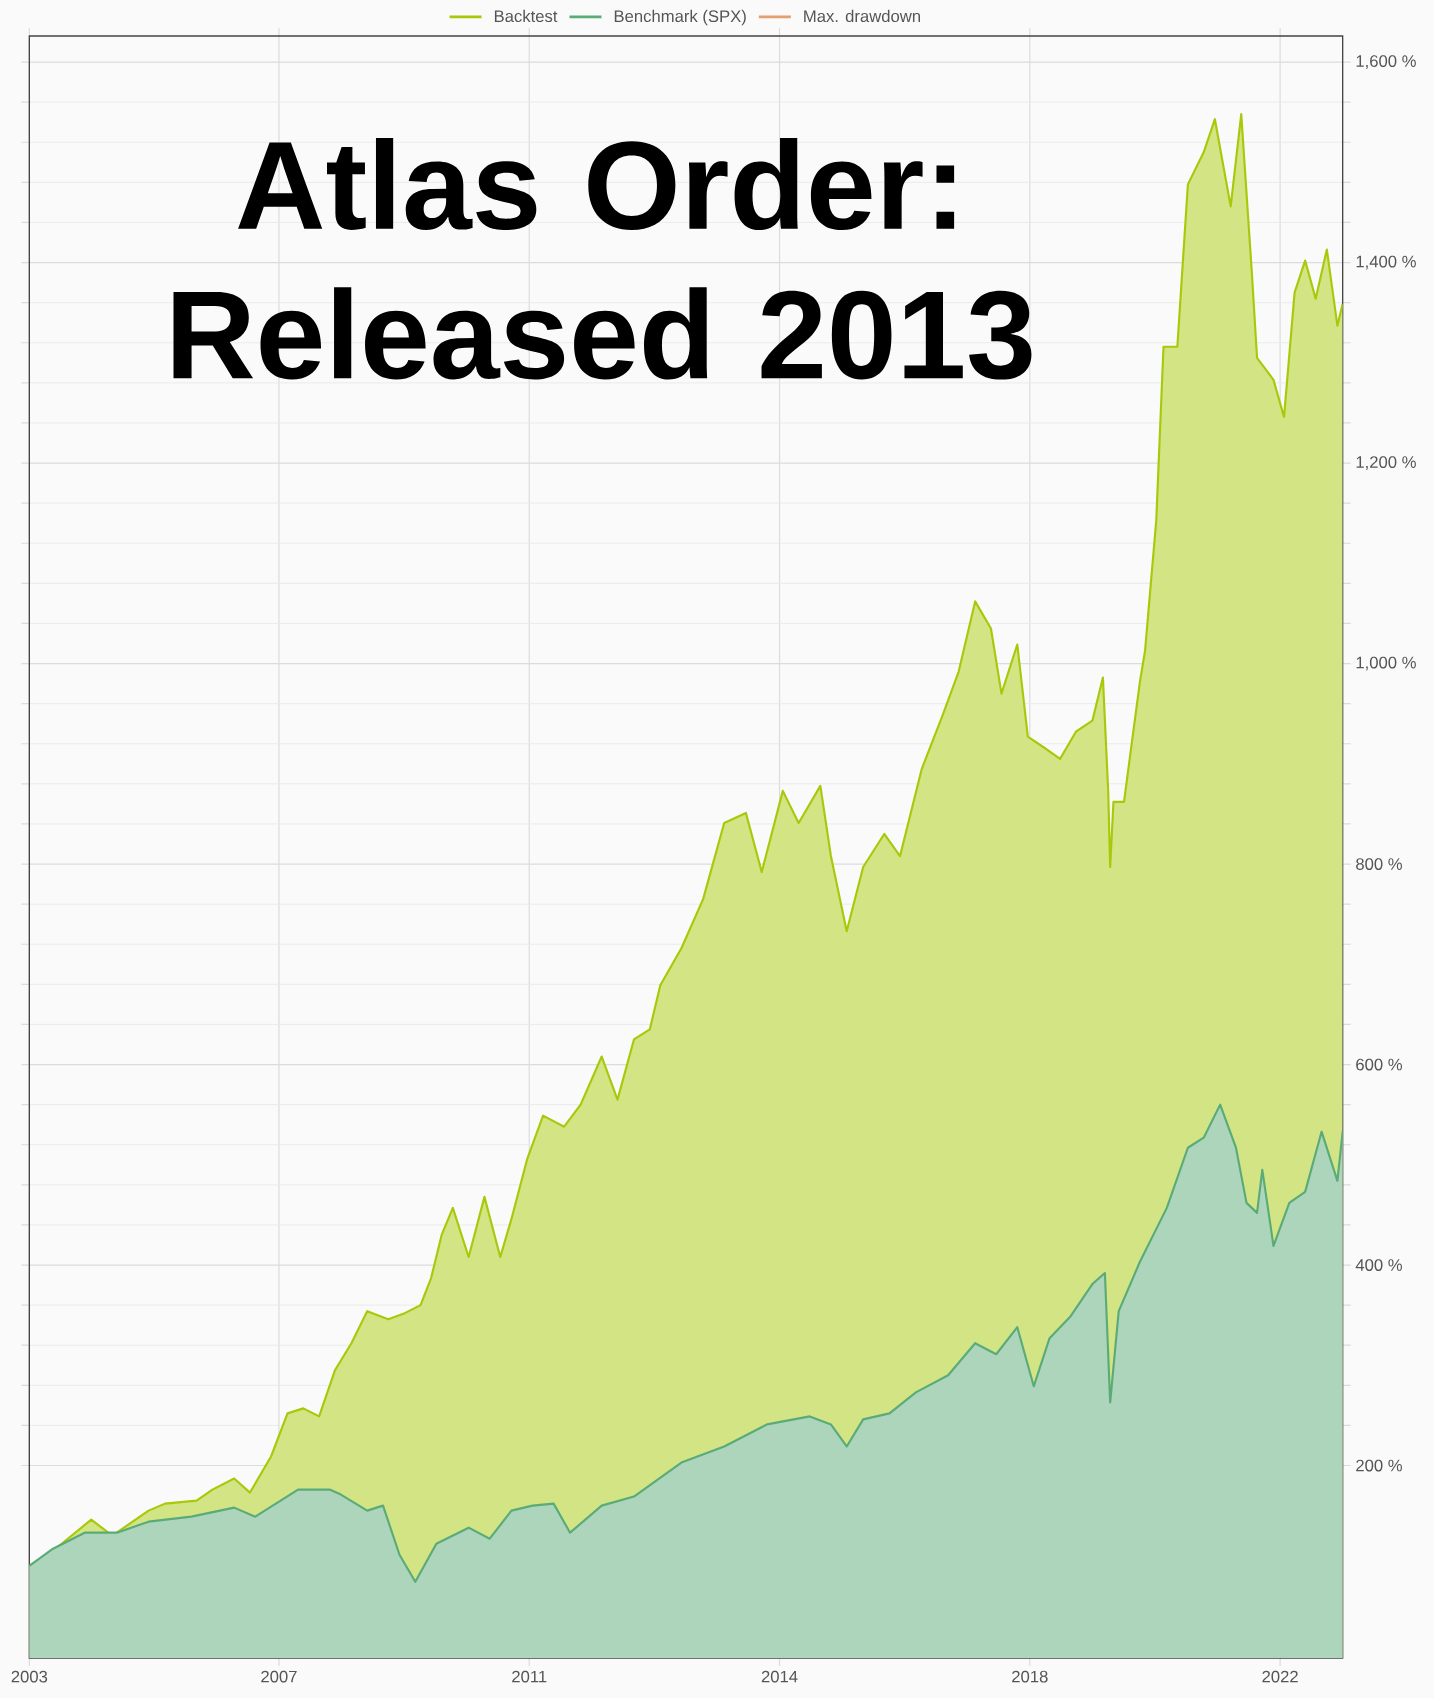  I want to click on y-tick-label: 1,600 %, so click(1386, 62).